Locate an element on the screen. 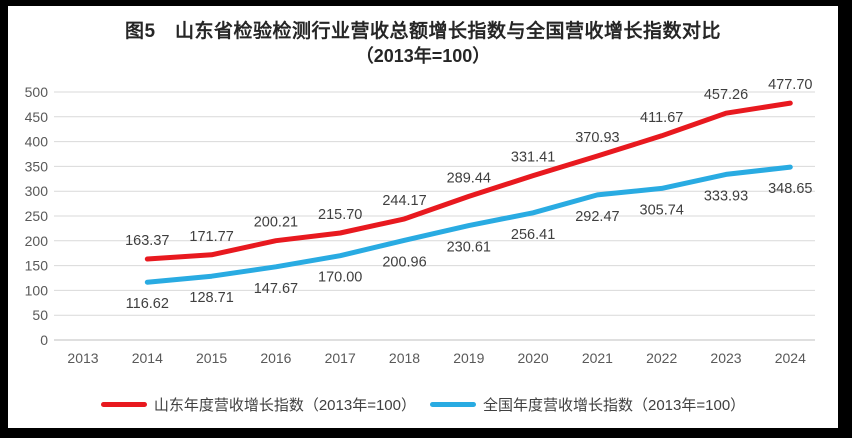 This screenshot has height=438, width=852. x-tick-label-2022: 2022 is located at coordinates (661, 358).